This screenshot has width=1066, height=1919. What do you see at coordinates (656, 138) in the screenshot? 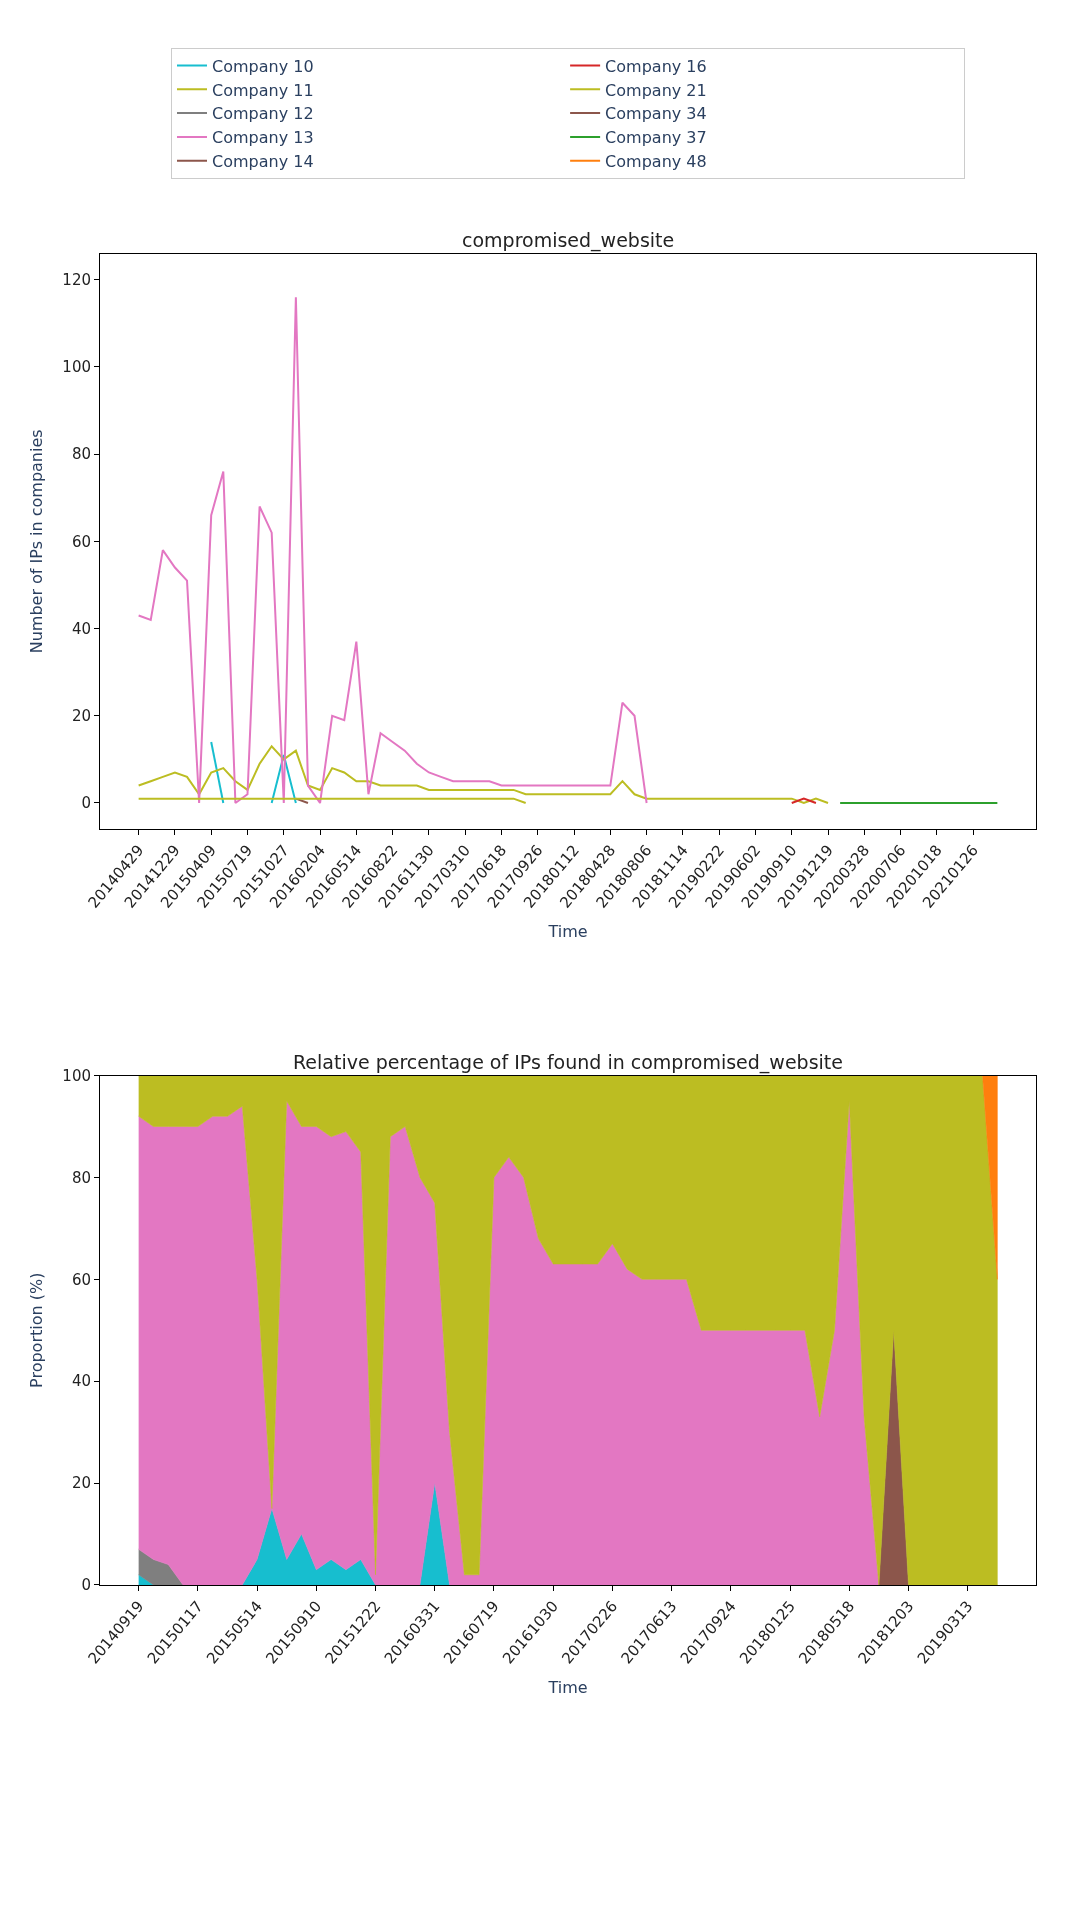
I see `legend-label: Company 37` at bounding box center [656, 138].